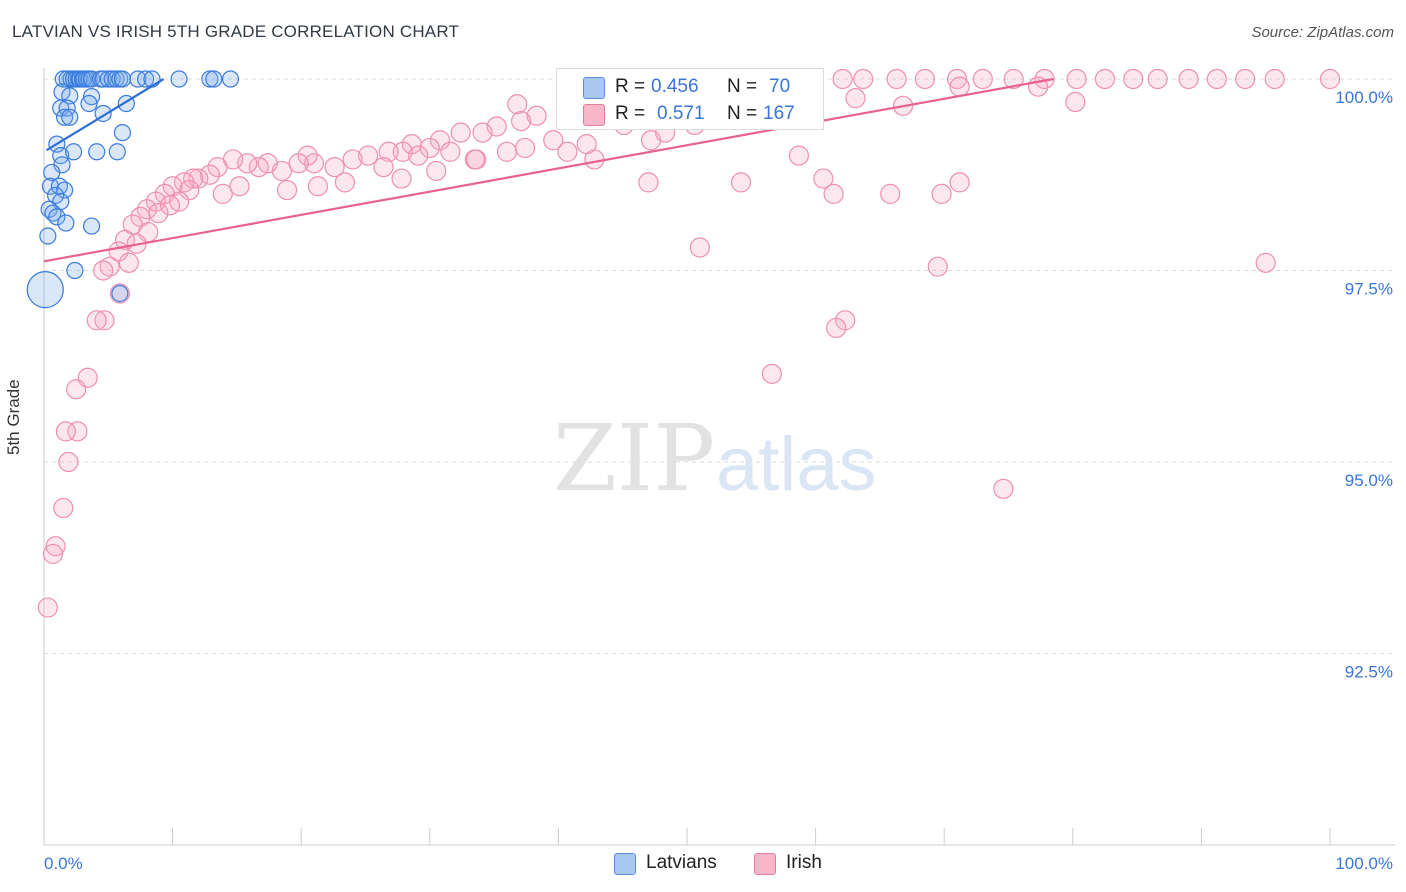 This screenshot has width=1406, height=892. What do you see at coordinates (1364, 863) in the screenshot?
I see `x-tick-label: 100.0%` at bounding box center [1364, 863].